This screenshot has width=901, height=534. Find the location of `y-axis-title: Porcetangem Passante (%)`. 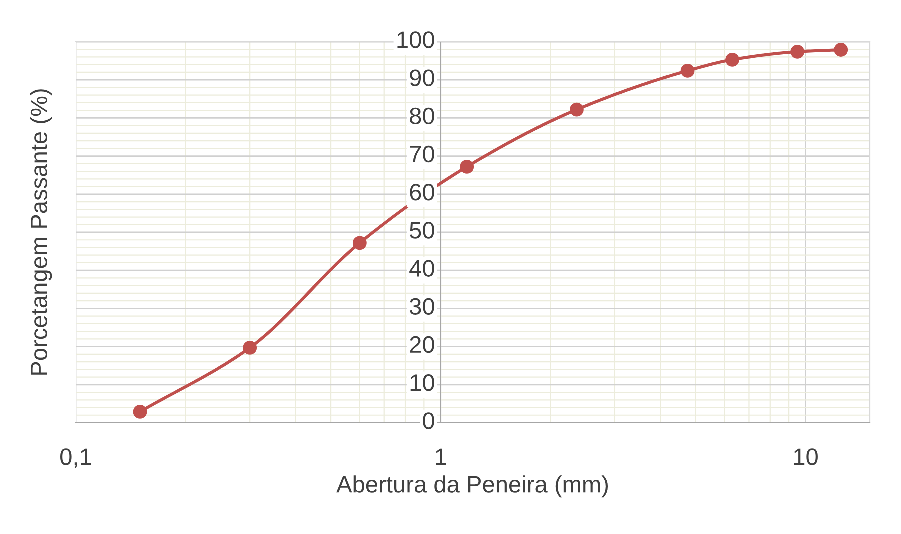

y-axis-title: Porcetangem Passante (%) is located at coordinates (41, 232).